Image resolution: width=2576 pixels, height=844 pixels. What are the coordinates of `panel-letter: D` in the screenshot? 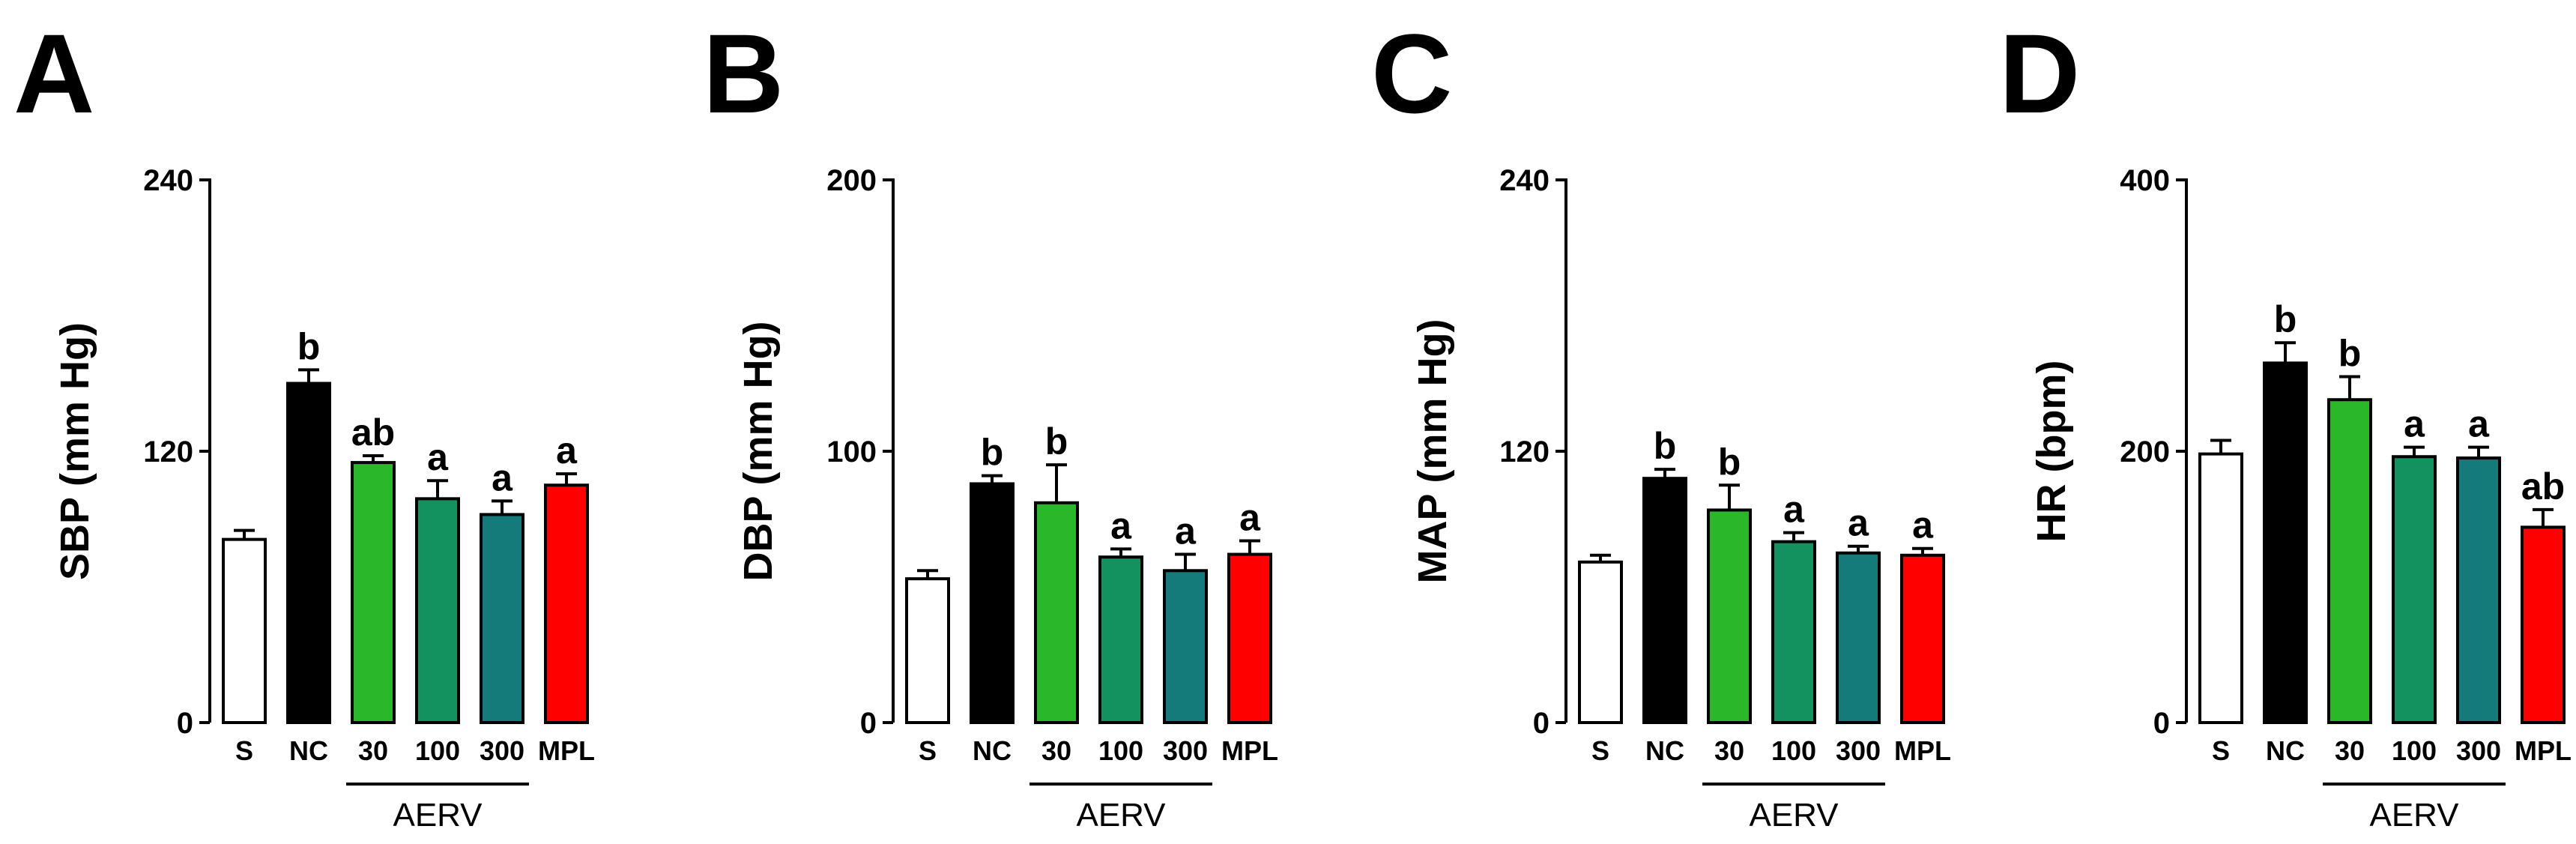 It's located at (2039, 73).